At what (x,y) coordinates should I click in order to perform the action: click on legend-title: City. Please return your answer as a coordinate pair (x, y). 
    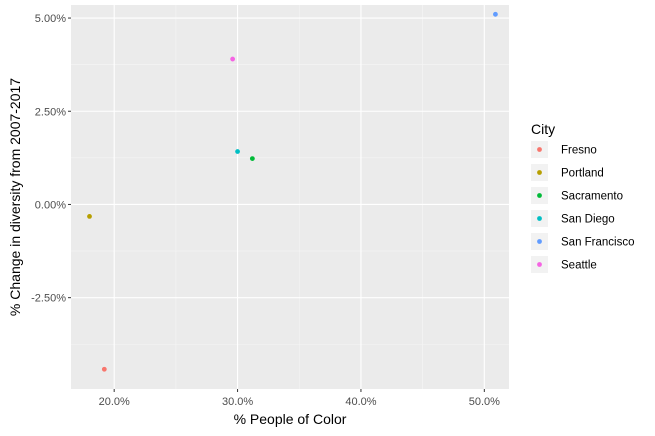
    Looking at the image, I should click on (543, 129).